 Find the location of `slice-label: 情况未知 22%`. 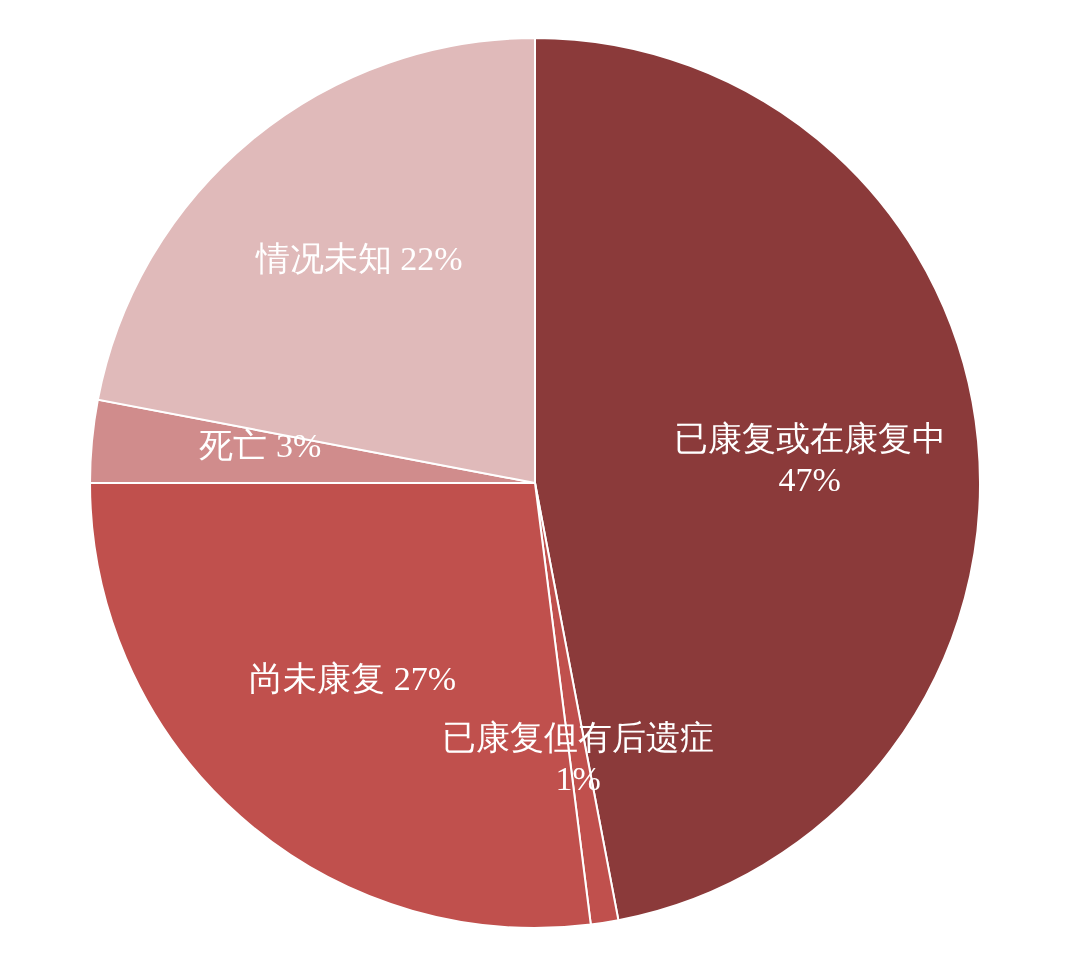

slice-label: 情况未知 22% is located at coordinates (358, 259).